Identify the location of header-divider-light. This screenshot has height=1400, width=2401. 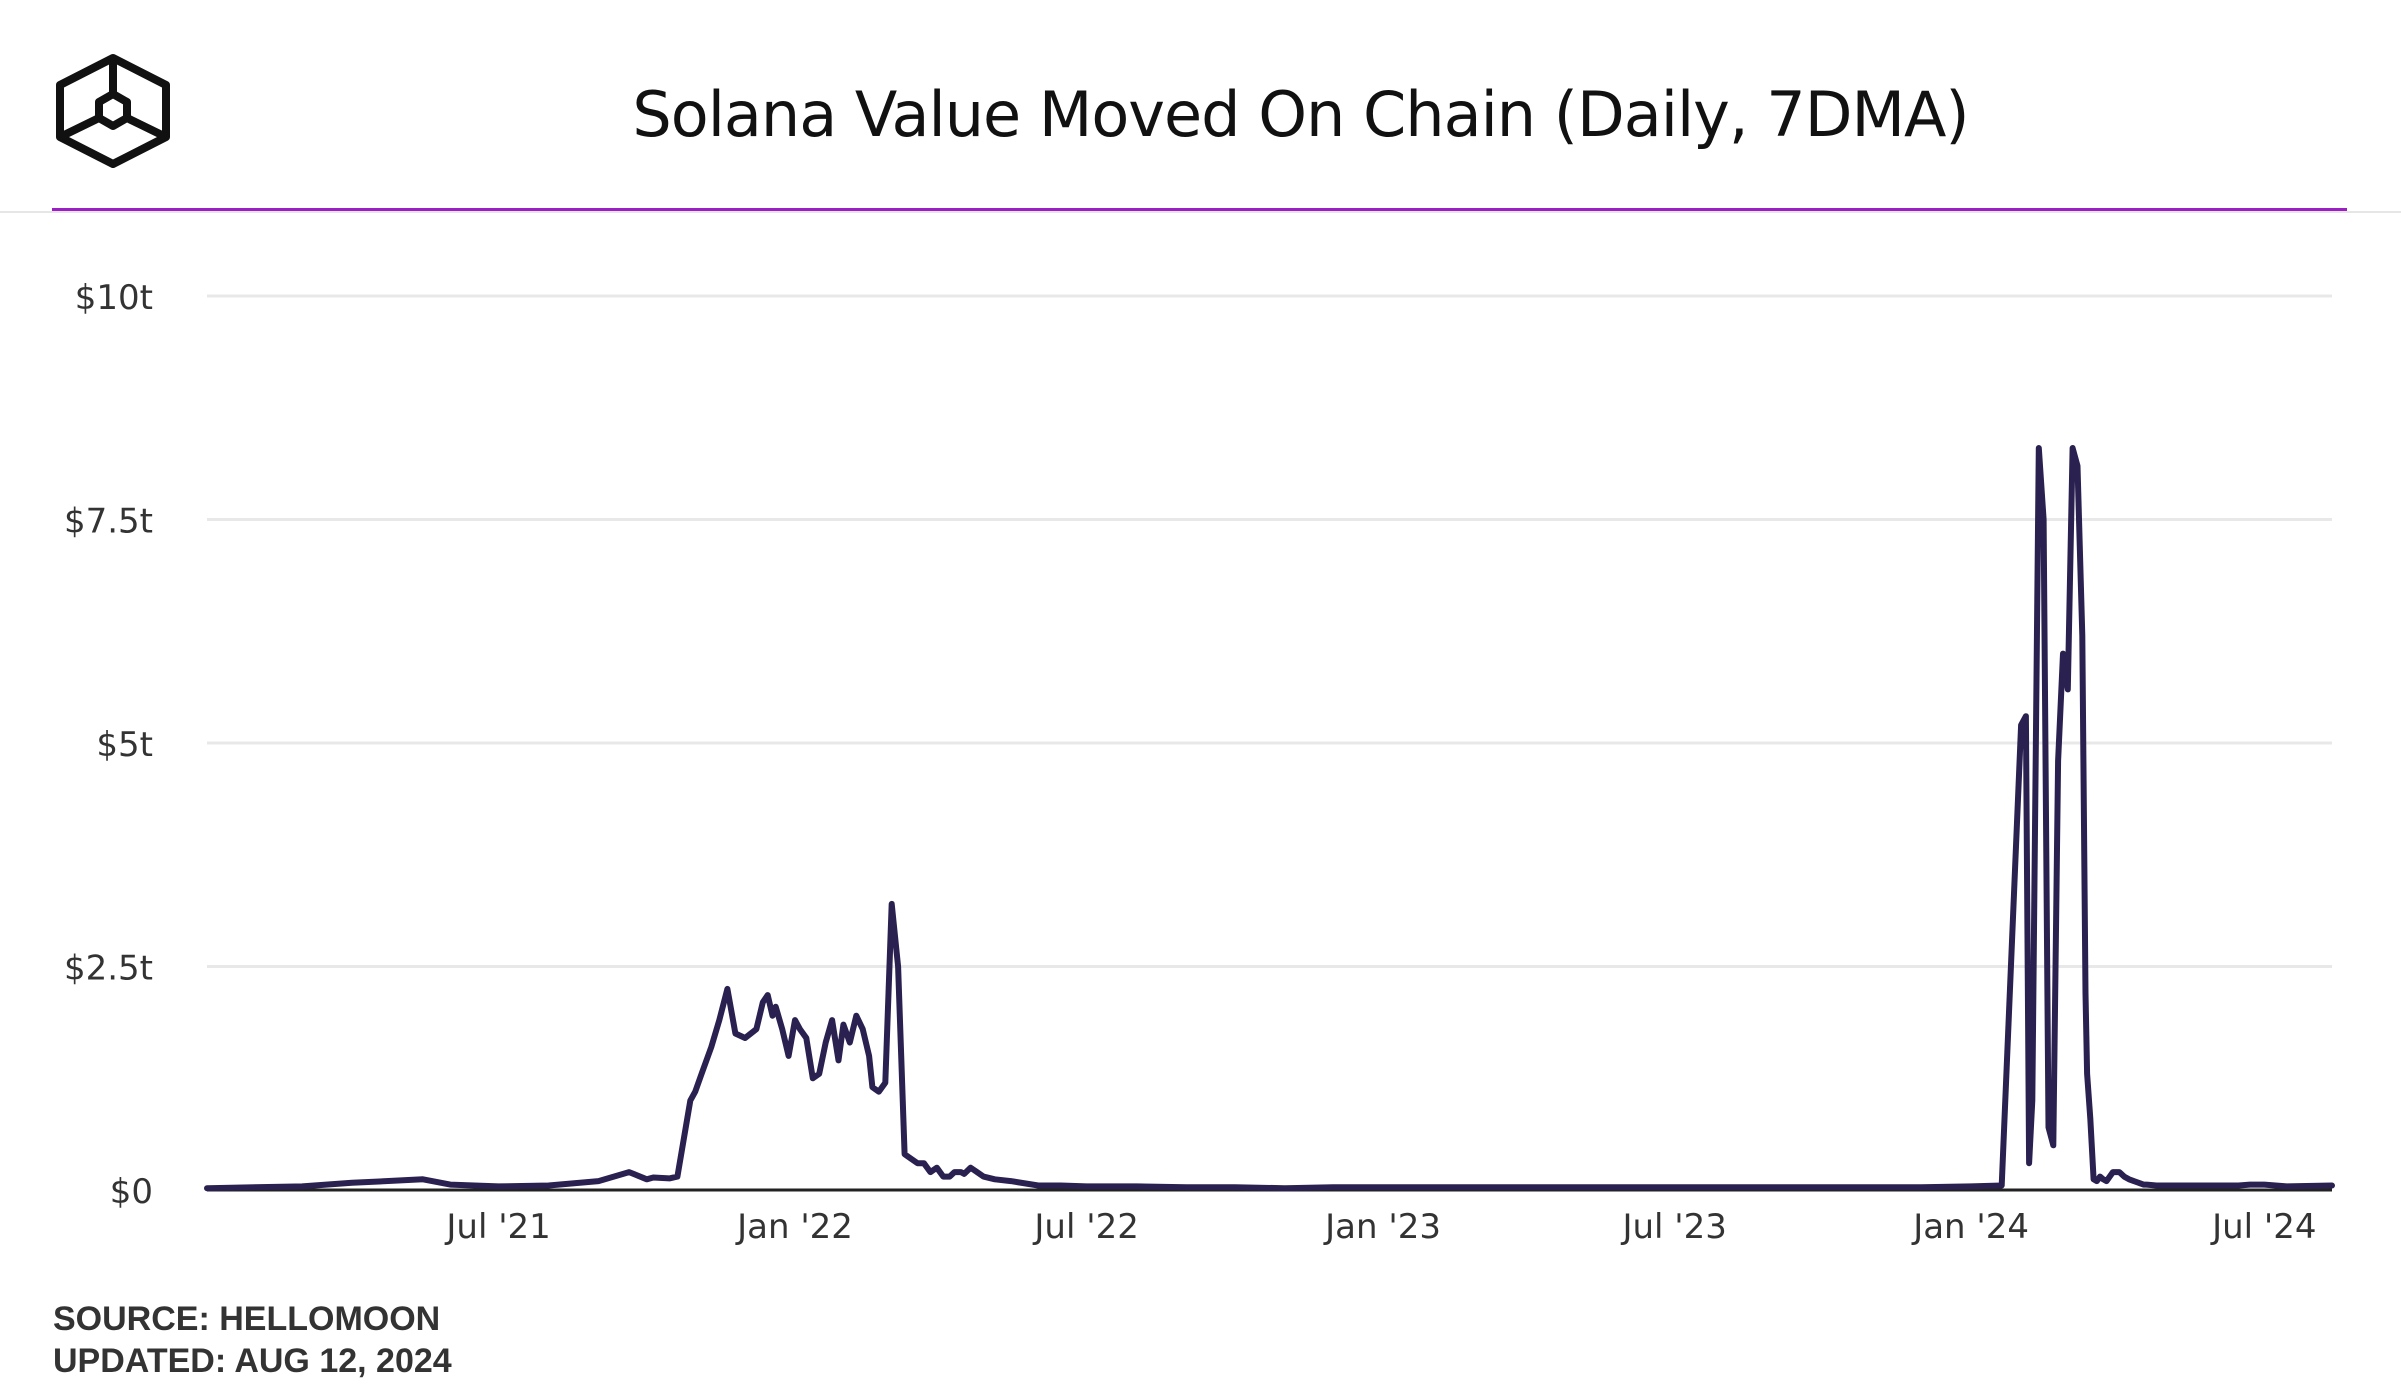
(1200, 212).